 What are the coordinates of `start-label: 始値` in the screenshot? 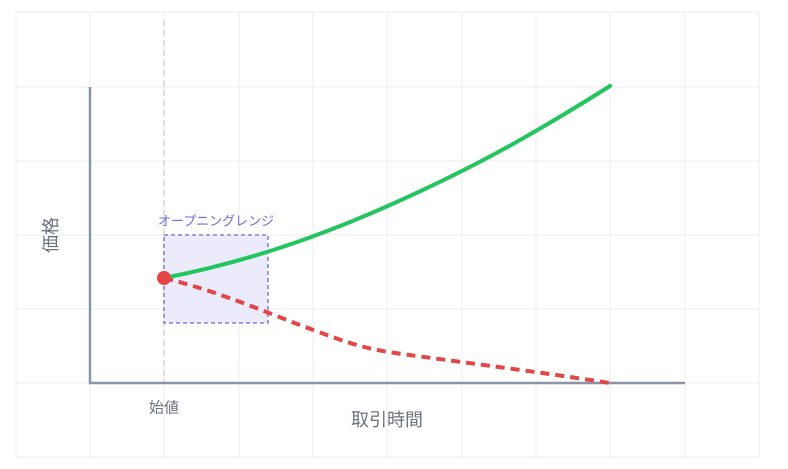 It's located at (164, 408).